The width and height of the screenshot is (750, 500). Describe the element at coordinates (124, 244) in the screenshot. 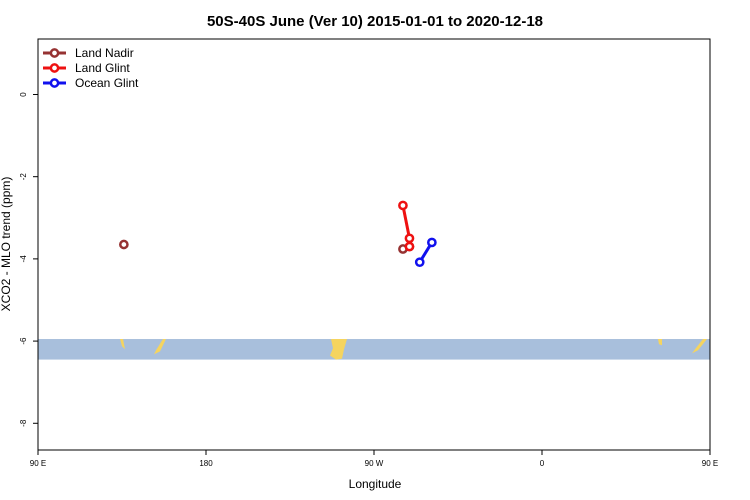

I see `land-nadir-point` at that location.